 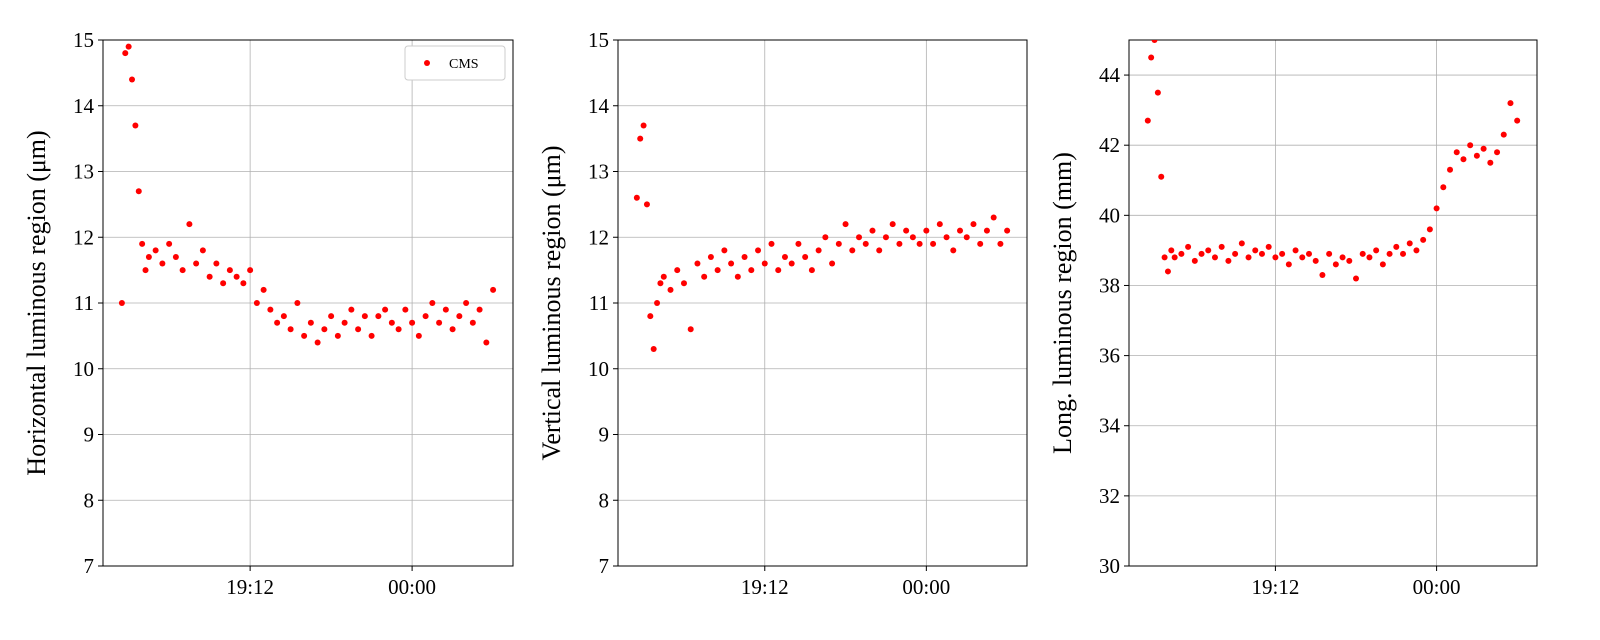 I want to click on y-tick-label: 10, so click(x=83, y=369).